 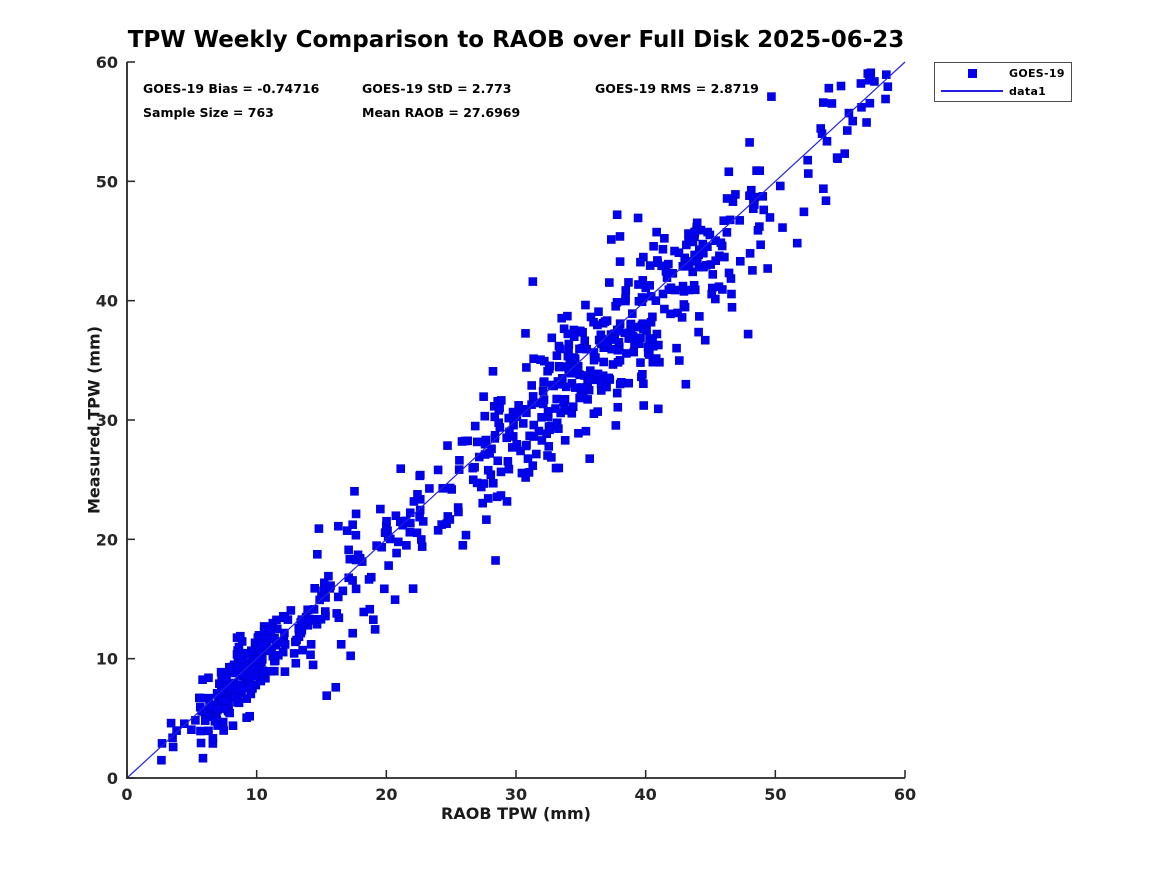 What do you see at coordinates (1003, 91) in the screenshot?
I see `legend-entry-data1: data1` at bounding box center [1003, 91].